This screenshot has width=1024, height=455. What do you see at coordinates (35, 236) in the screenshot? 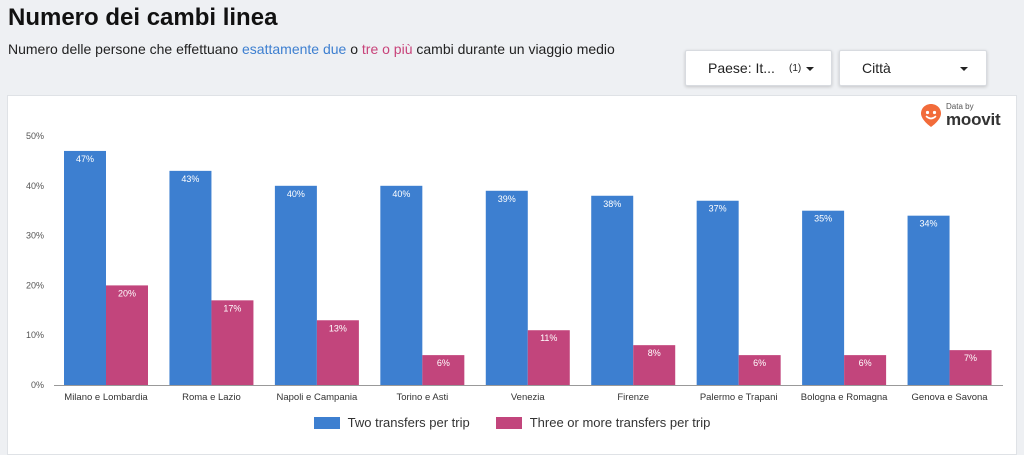
I see `y-tick-label: 30%` at bounding box center [35, 236].